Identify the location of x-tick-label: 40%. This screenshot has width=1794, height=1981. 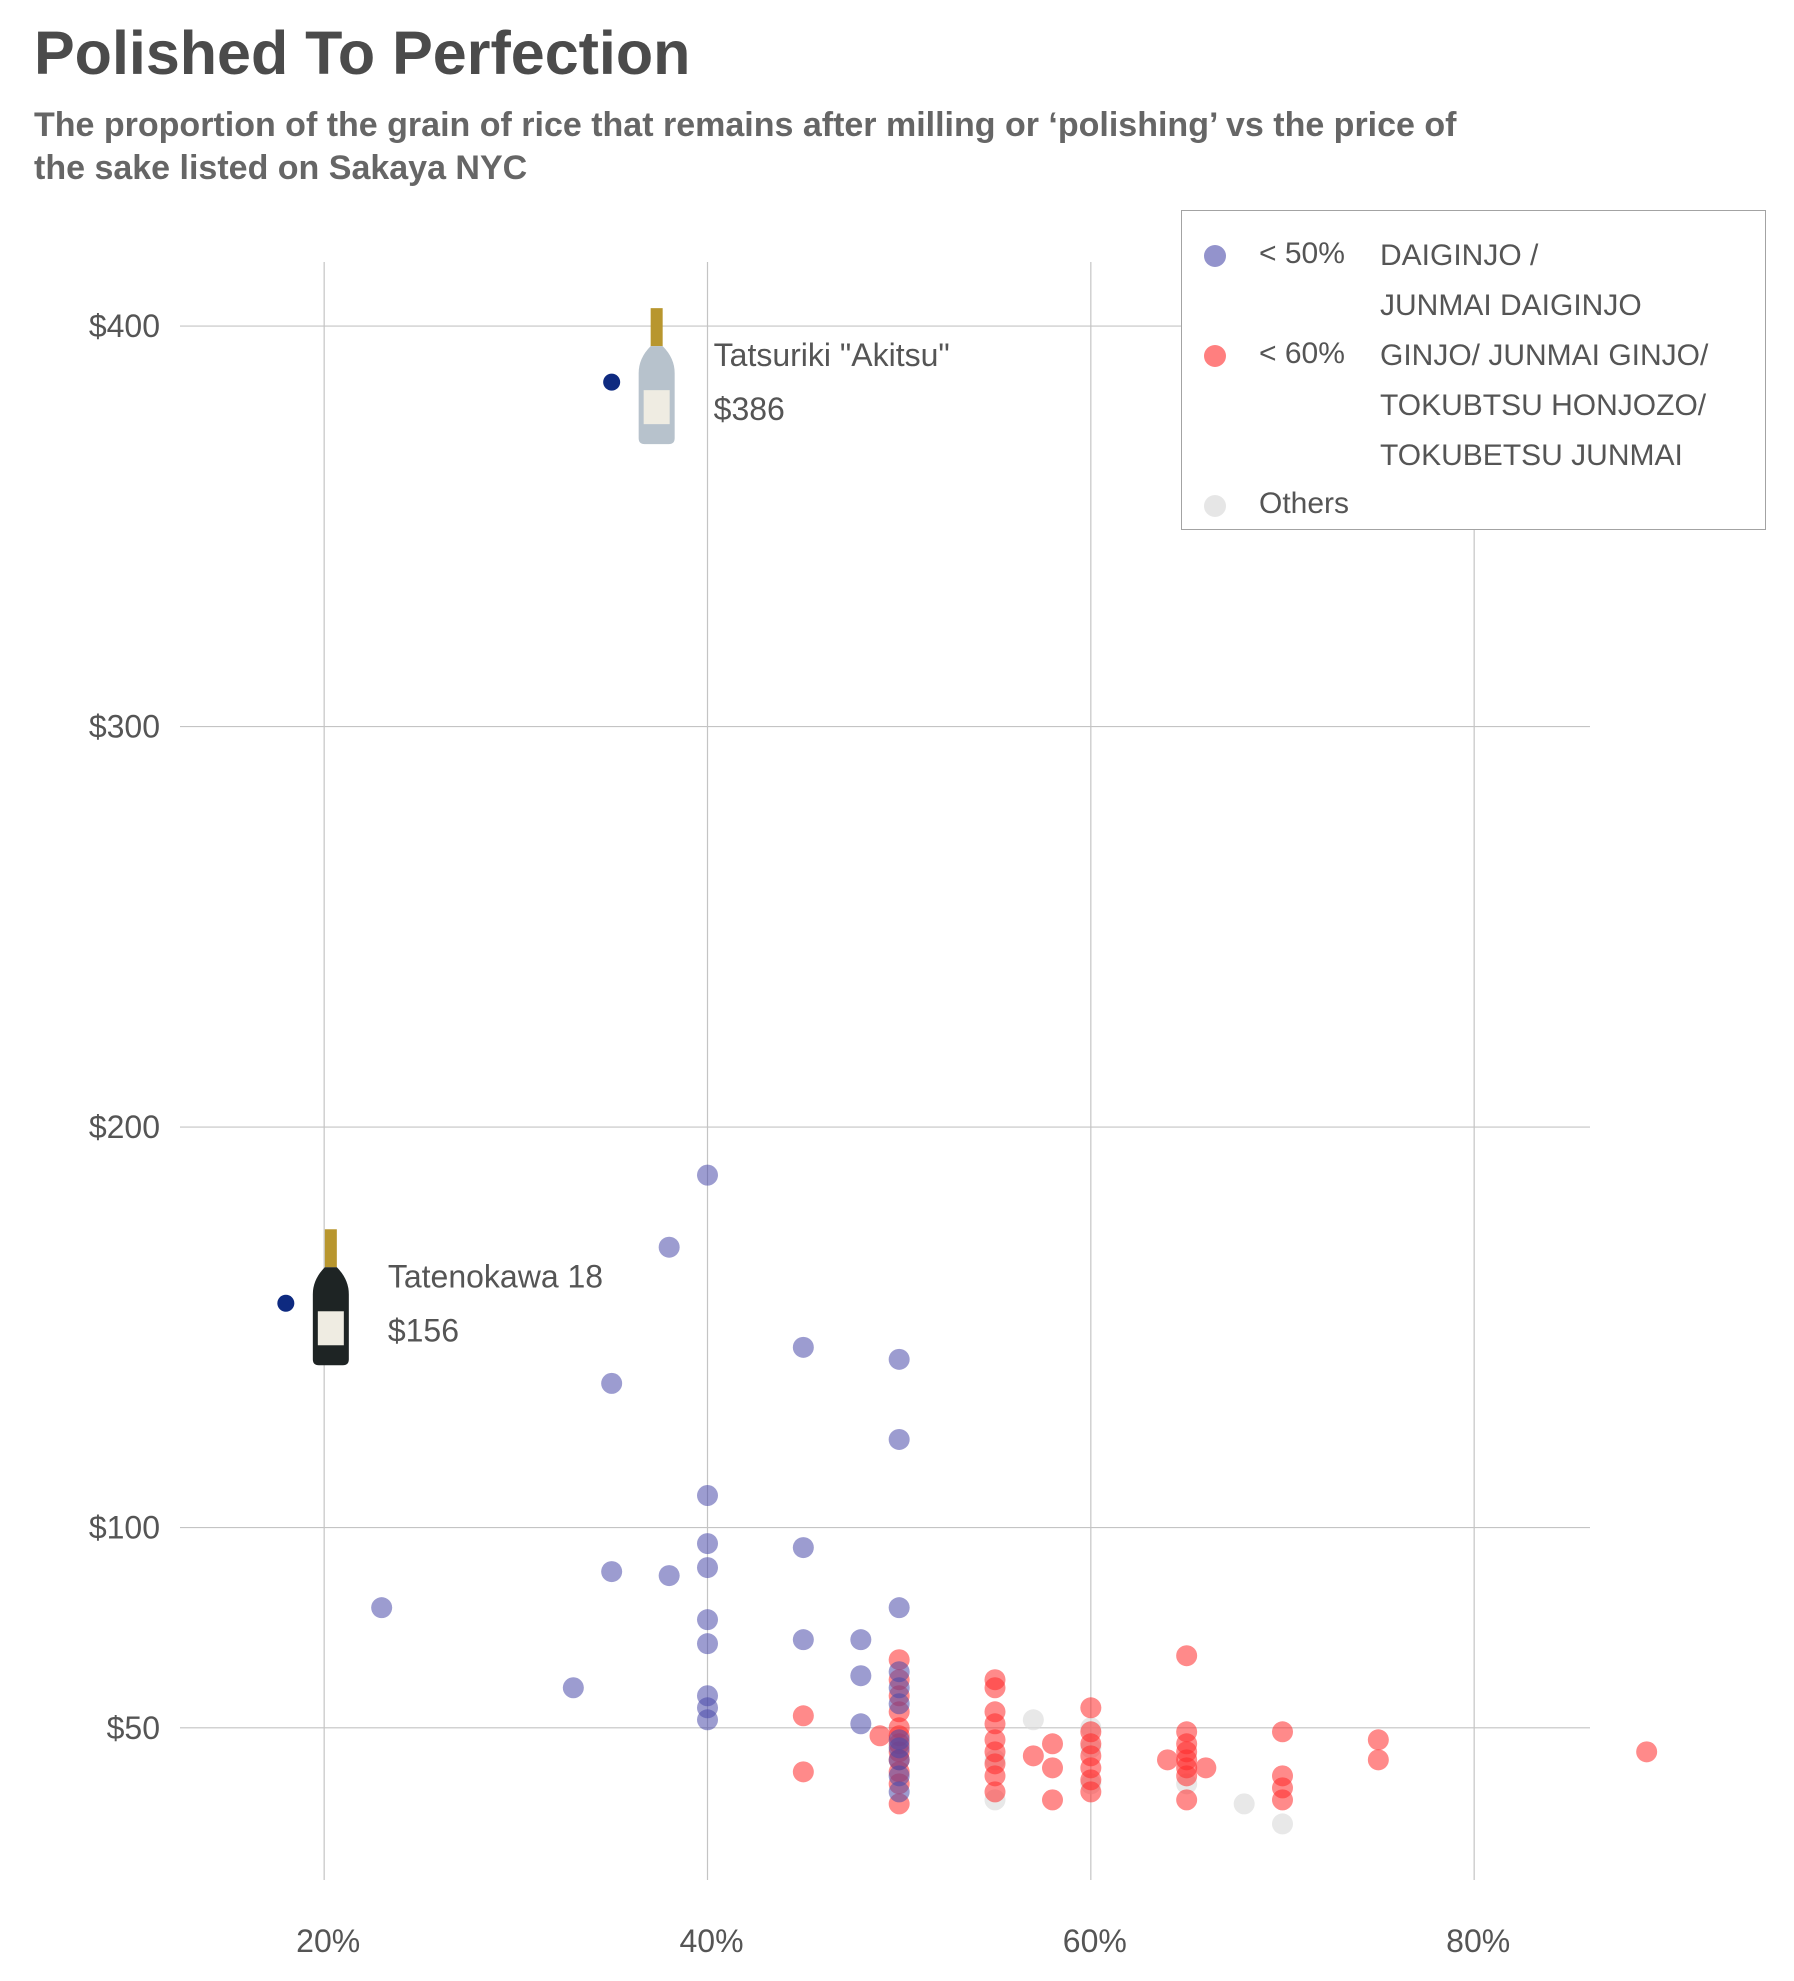
(711, 1941).